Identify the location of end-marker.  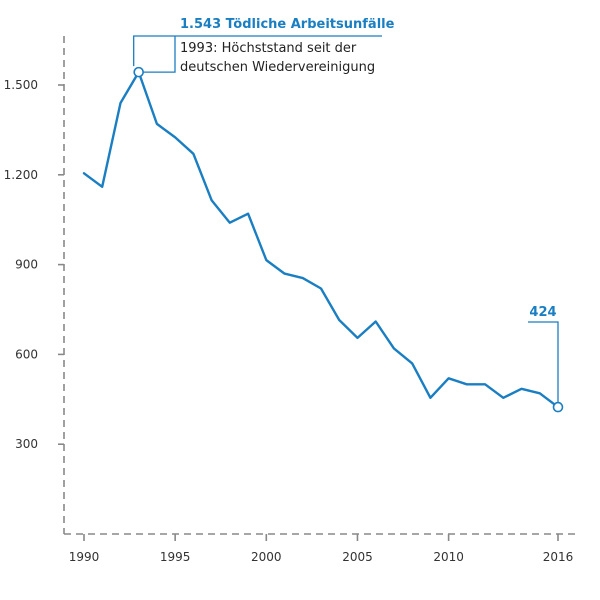
(558, 407).